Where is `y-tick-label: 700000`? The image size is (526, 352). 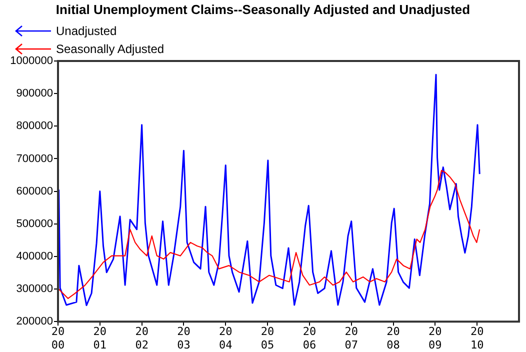
y-tick-label: 700000 is located at coordinates (34, 158).